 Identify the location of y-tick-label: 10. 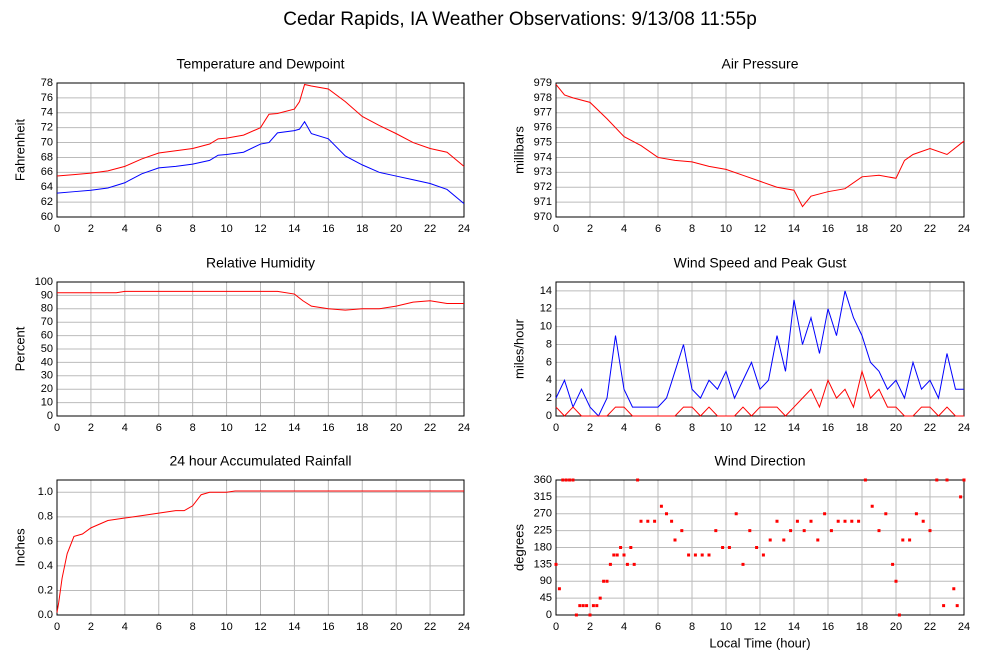
(47, 403).